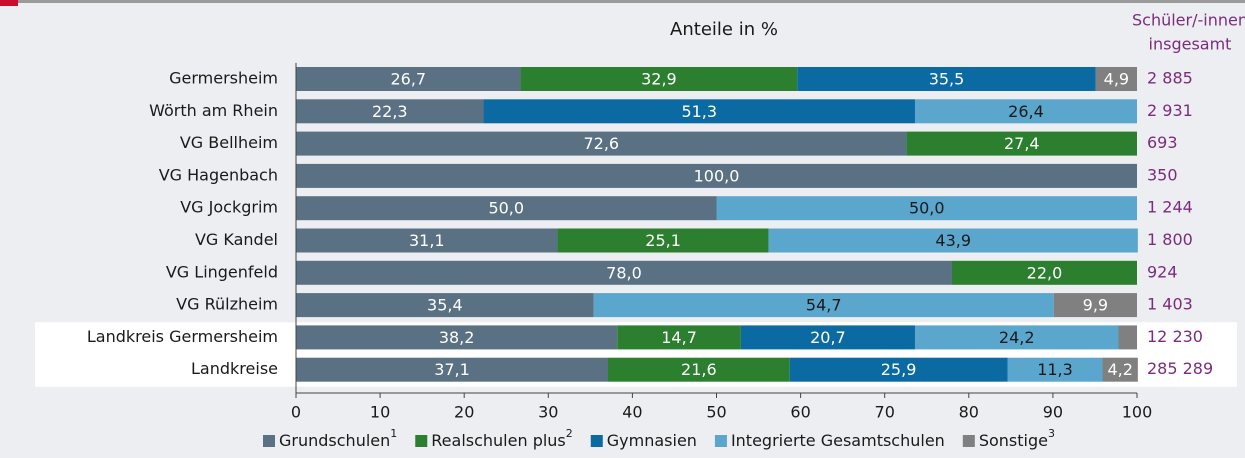 Image resolution: width=1245 pixels, height=458 pixels. I want to click on x-tick-label: 30, so click(548, 412).